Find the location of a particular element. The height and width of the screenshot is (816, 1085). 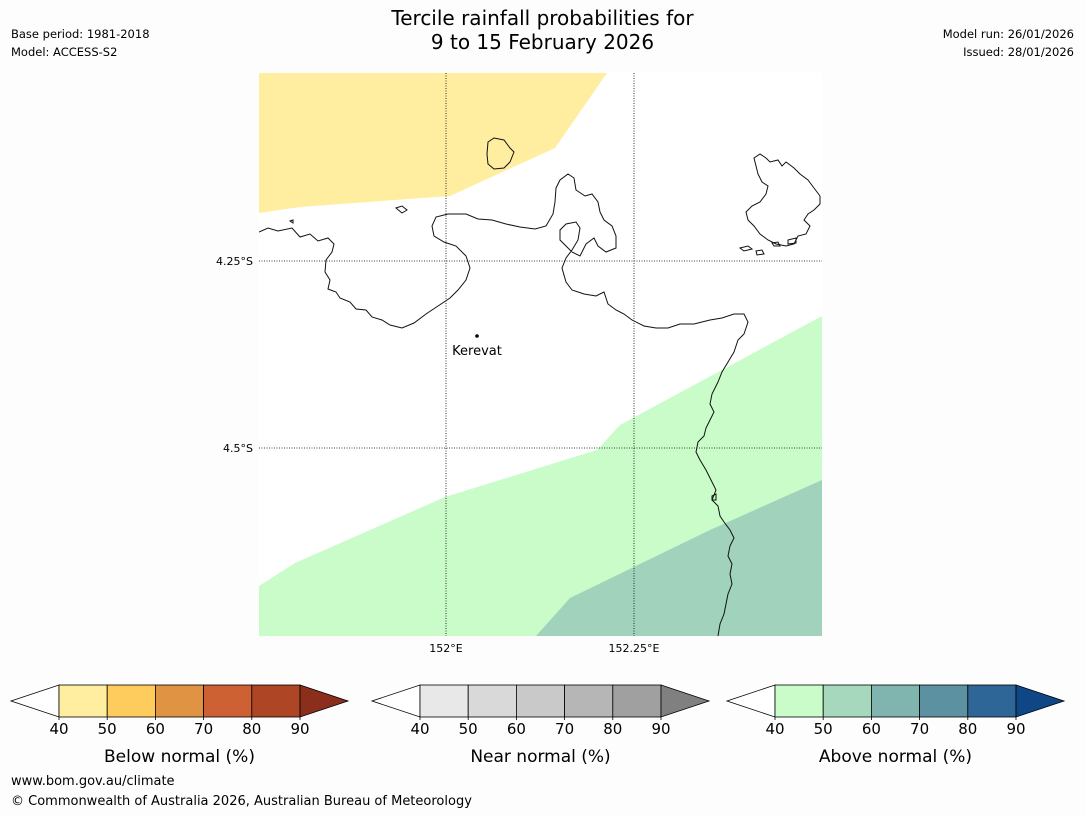

colorbar-label: Above normal (%) is located at coordinates (895, 757).